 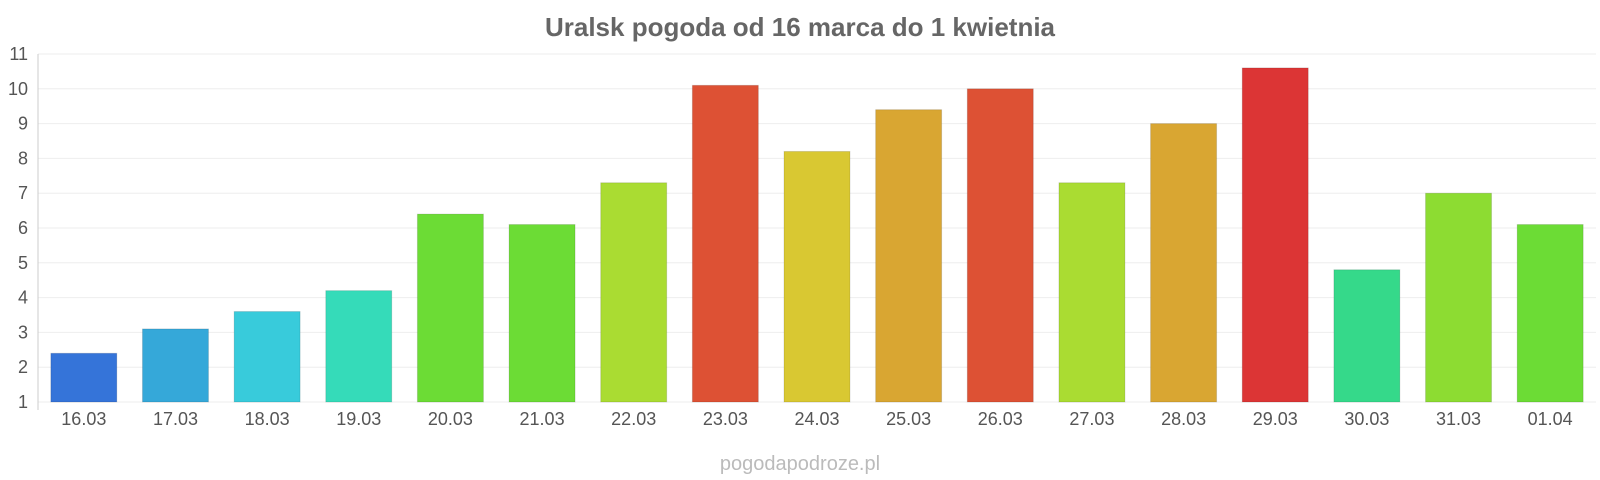 I want to click on bar-17.03, so click(x=175, y=365).